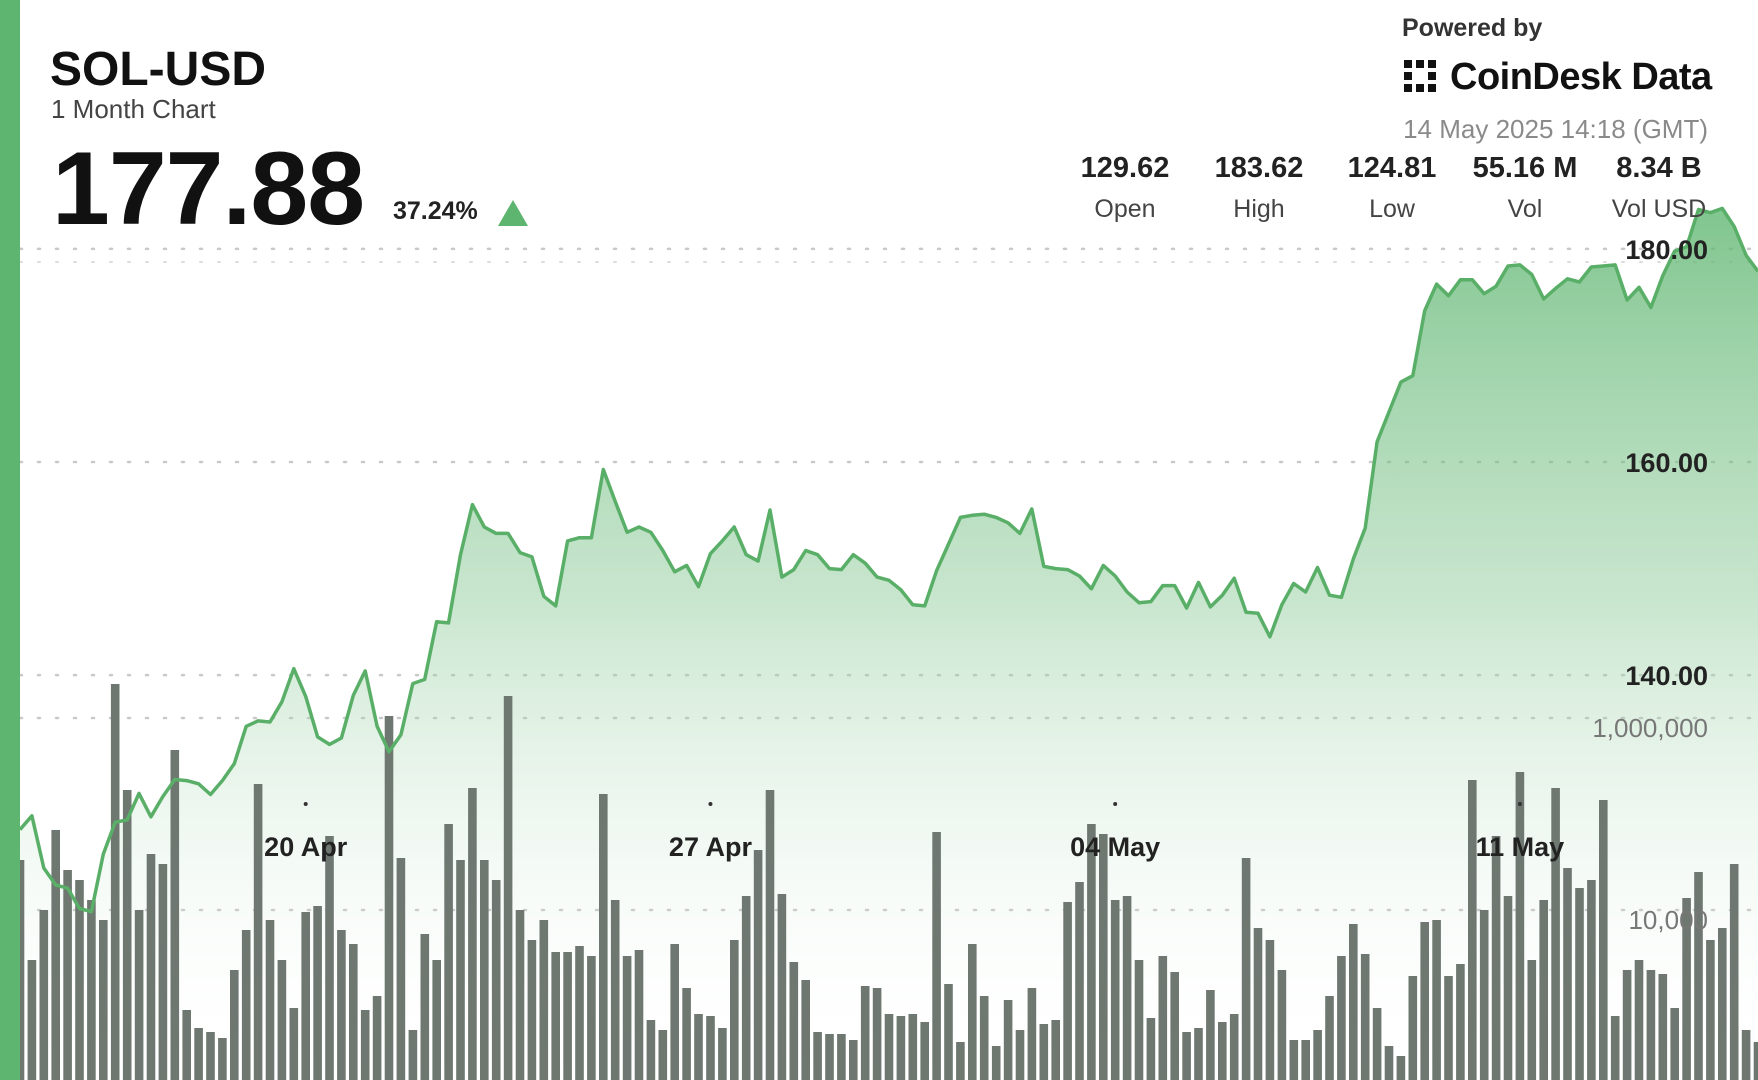  I want to click on y-tick-label: 180.00, so click(1666, 250).